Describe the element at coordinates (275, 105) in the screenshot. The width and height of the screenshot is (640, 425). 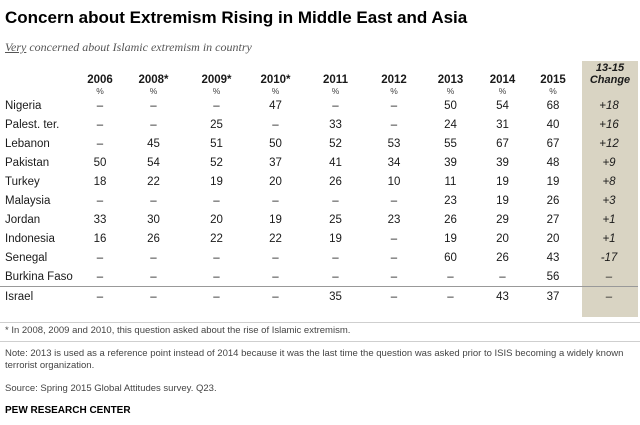
I see `value-cell: 47` at that location.